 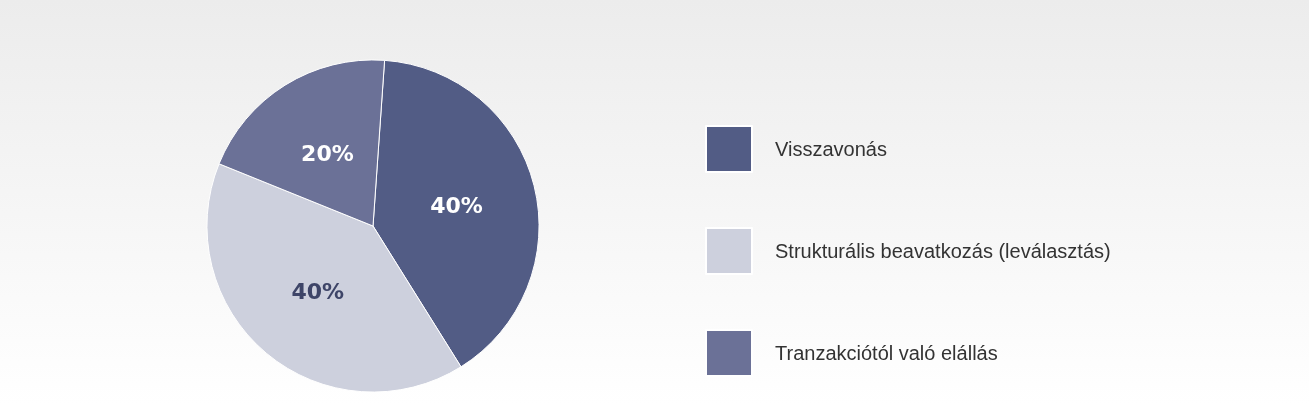 What do you see at coordinates (327, 153) in the screenshot?
I see `data-label: 20%` at bounding box center [327, 153].